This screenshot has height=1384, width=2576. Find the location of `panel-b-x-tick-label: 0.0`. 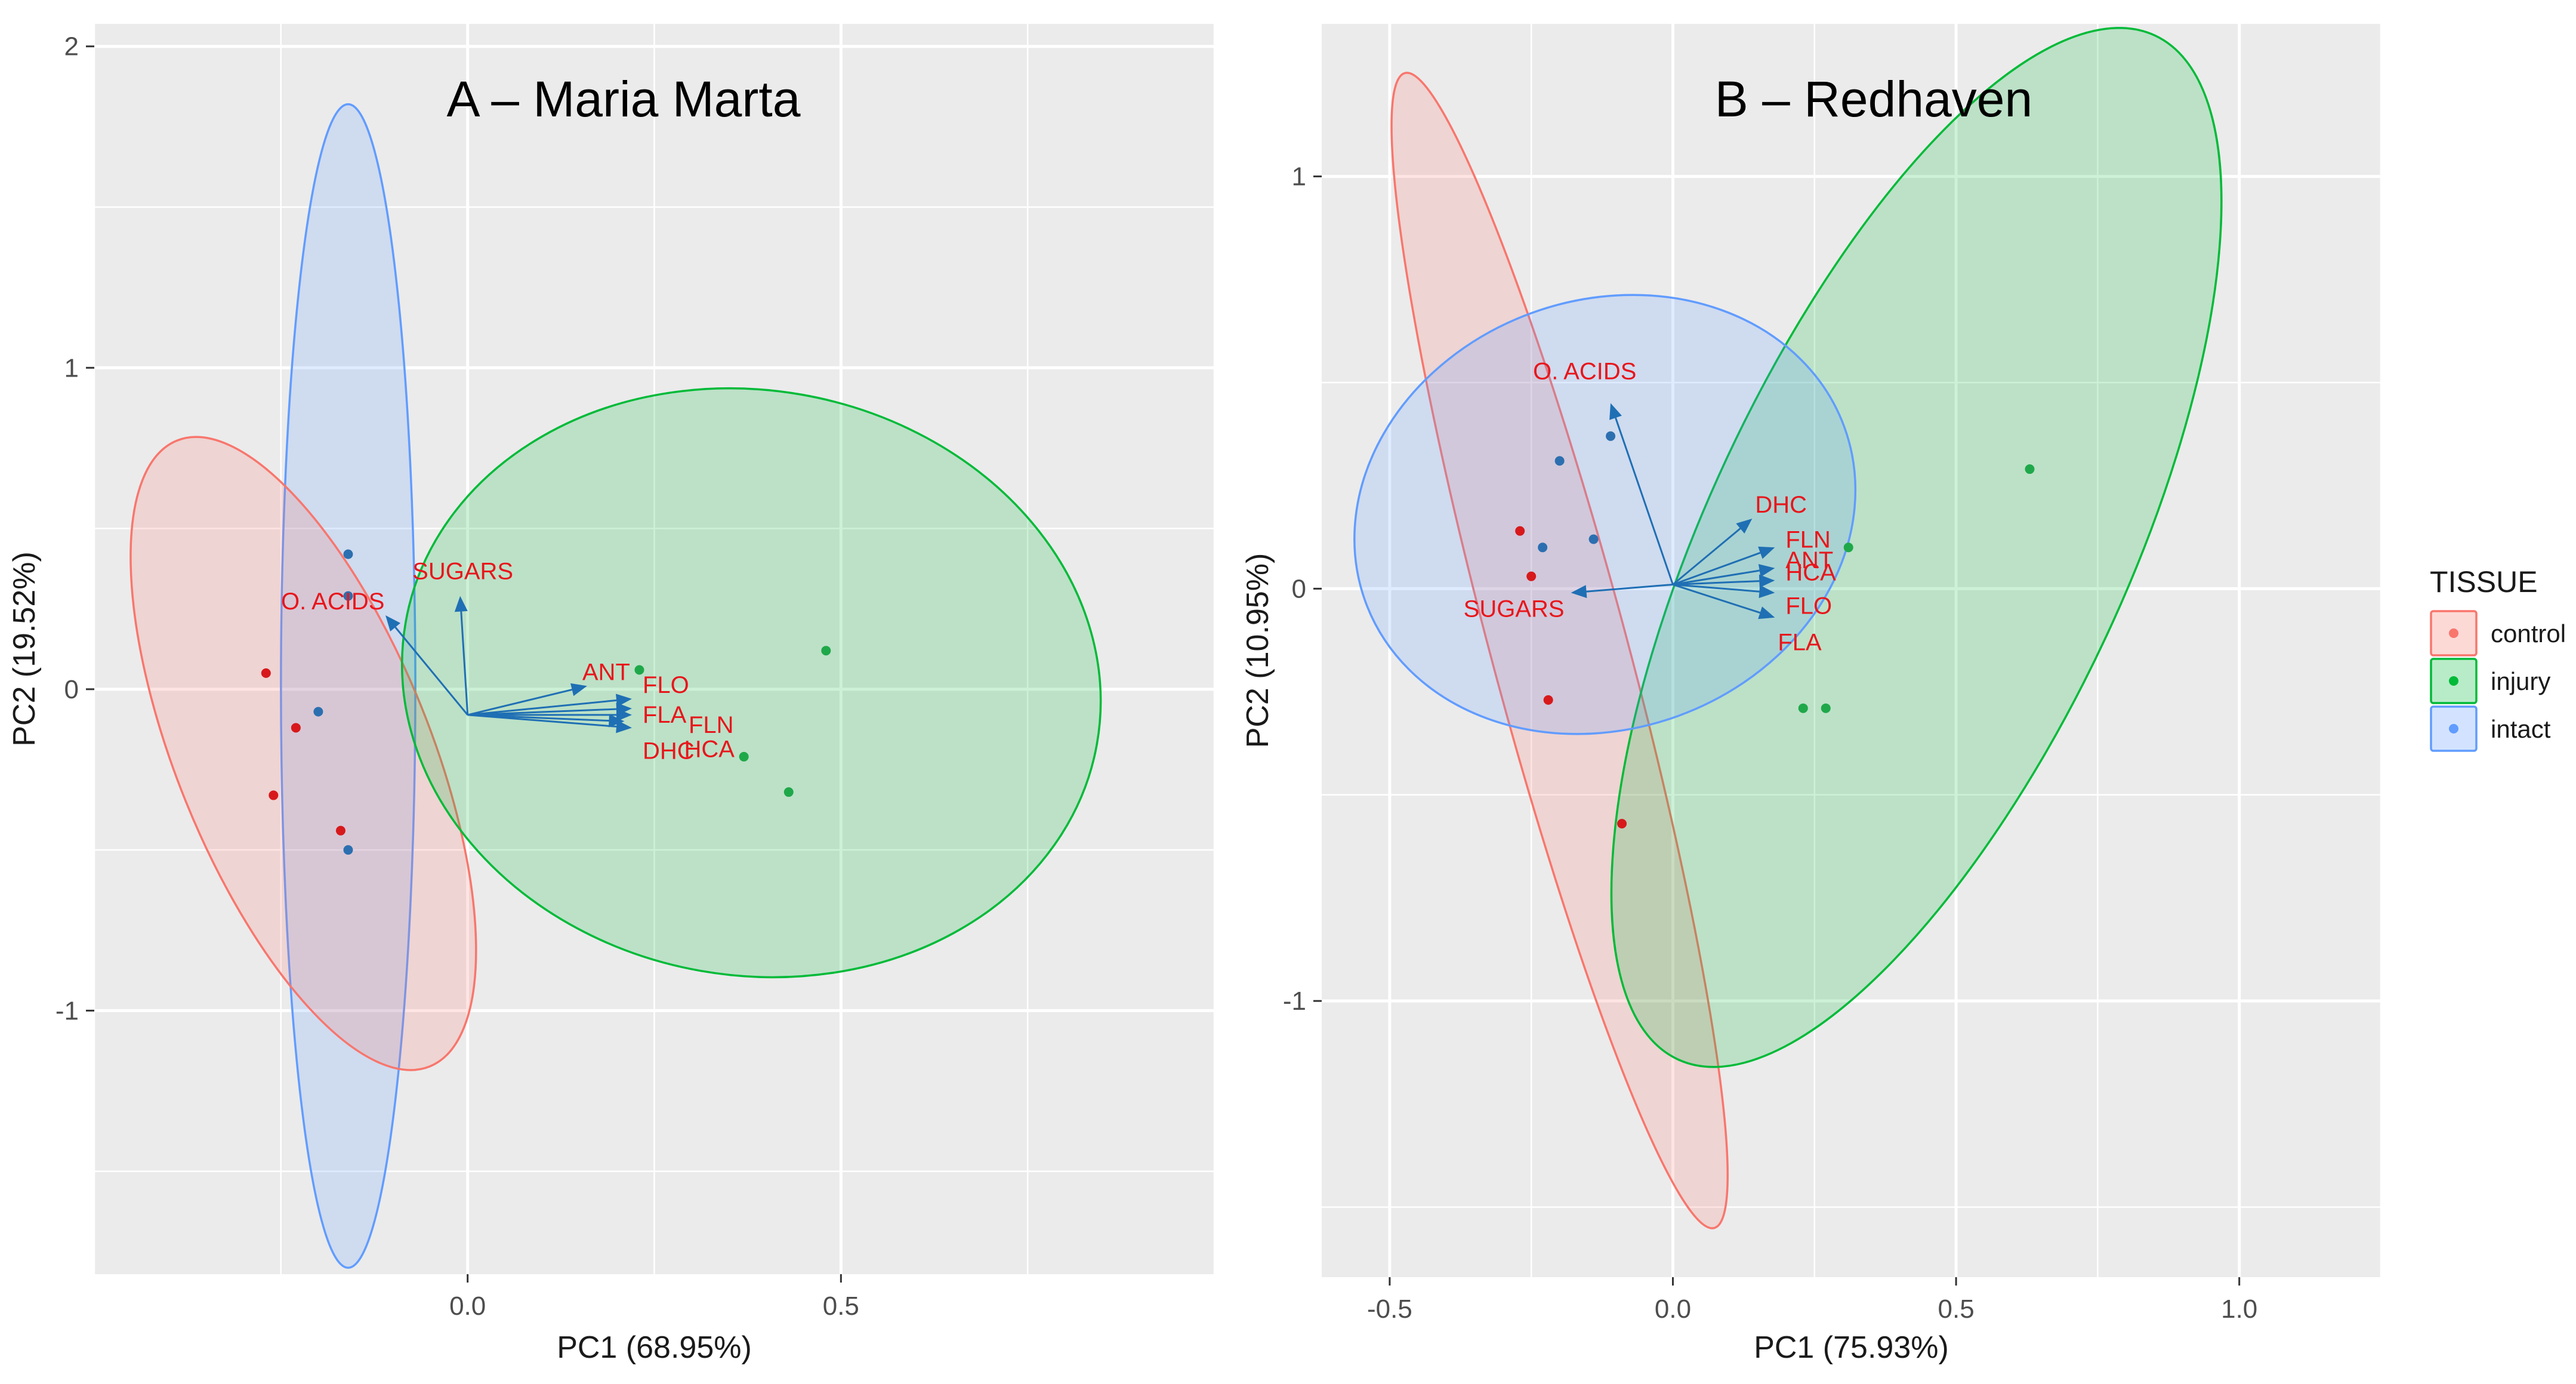

panel-b-x-tick-label: 0.0 is located at coordinates (1673, 1309).